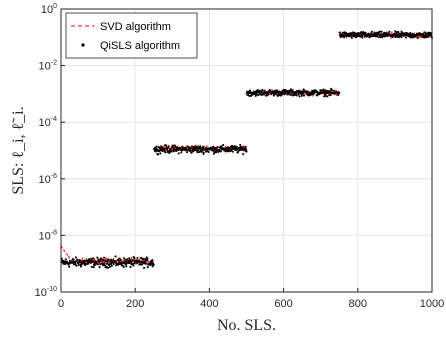 The height and width of the screenshot is (342, 446). I want to click on x-tick-label: 400, so click(209, 304).